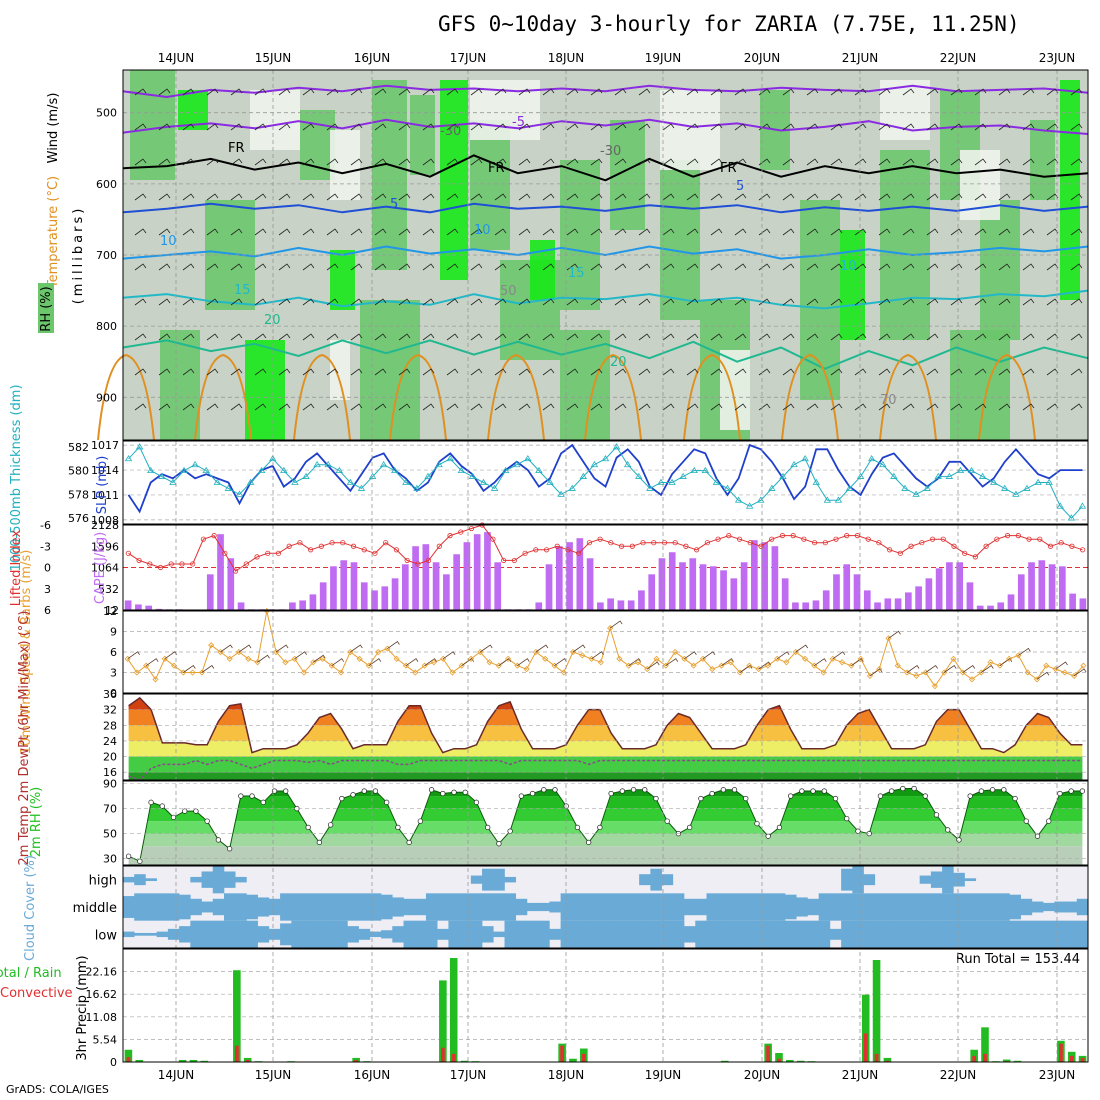 This screenshot has height=1100, width=1100. I want to click on panel-border-cloud, so click(605, 907).